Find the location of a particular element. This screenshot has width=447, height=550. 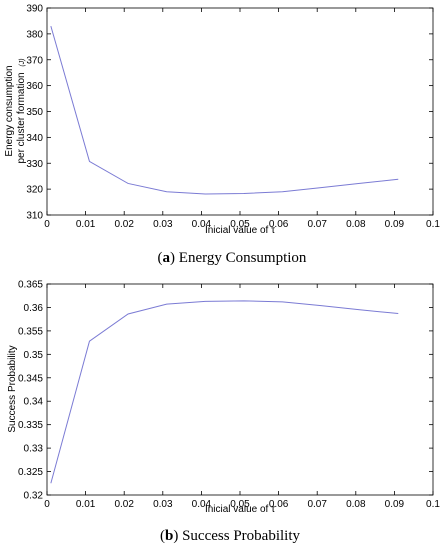

caption-text: Success Probability is located at coordinates (241, 536).